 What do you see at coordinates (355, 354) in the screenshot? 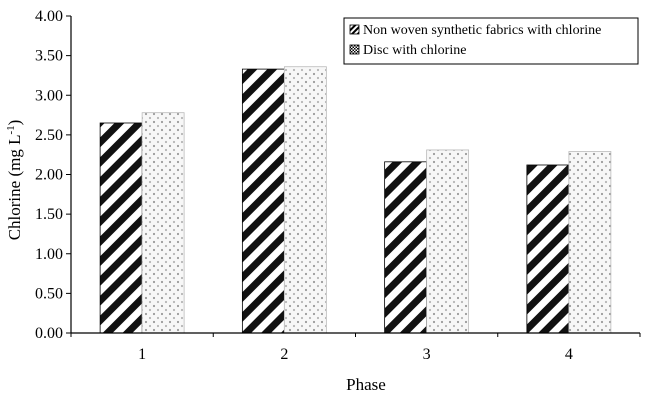
I see `x-axis-tick-labels: 1 2 3 4` at bounding box center [355, 354].